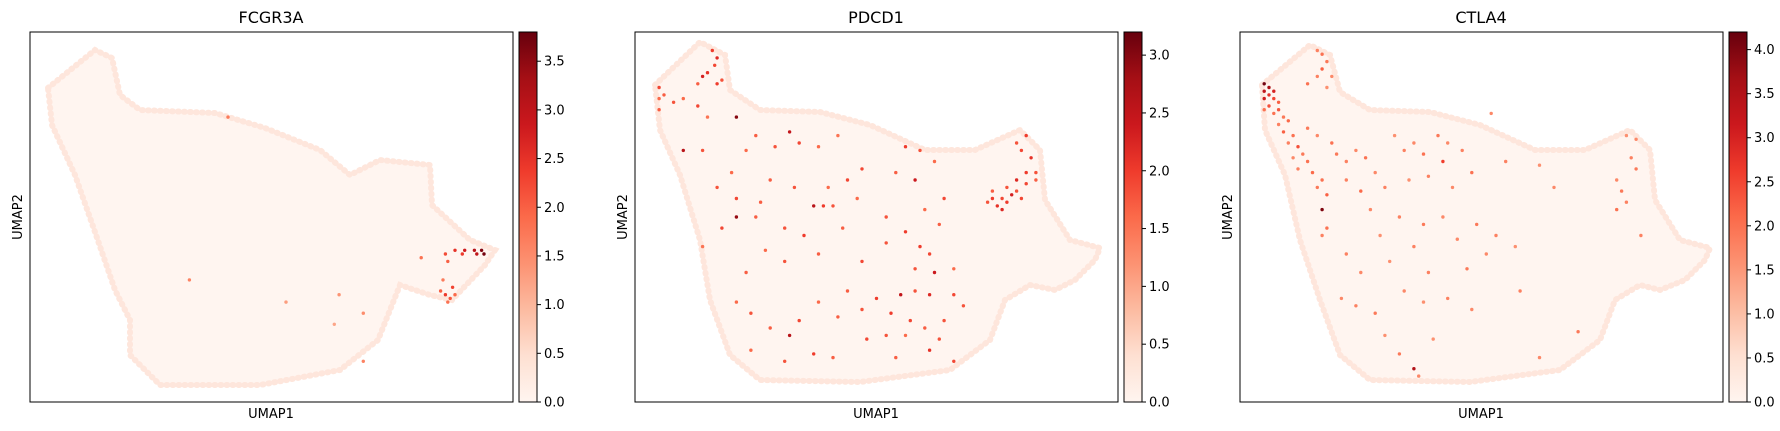  What do you see at coordinates (1159, 345) in the screenshot?
I see `colorbar-tick-label: 0.5` at bounding box center [1159, 345].